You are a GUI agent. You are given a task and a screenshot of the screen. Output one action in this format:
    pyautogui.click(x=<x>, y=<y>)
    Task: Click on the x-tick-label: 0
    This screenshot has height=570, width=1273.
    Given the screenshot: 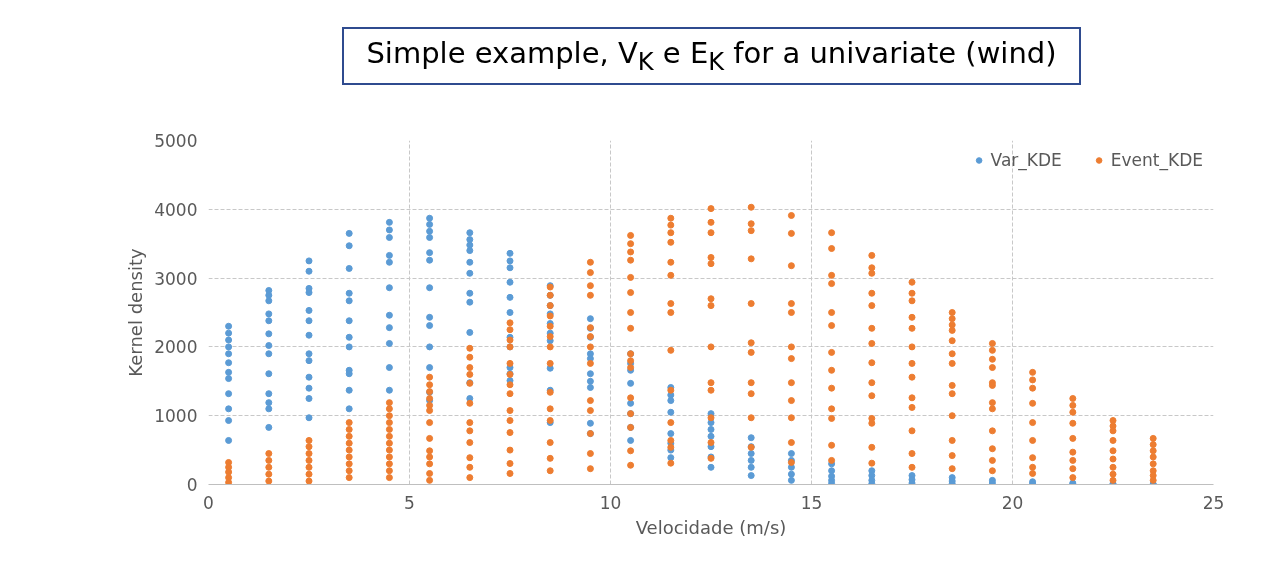 What is the action you would take?
    pyautogui.click(x=208, y=502)
    